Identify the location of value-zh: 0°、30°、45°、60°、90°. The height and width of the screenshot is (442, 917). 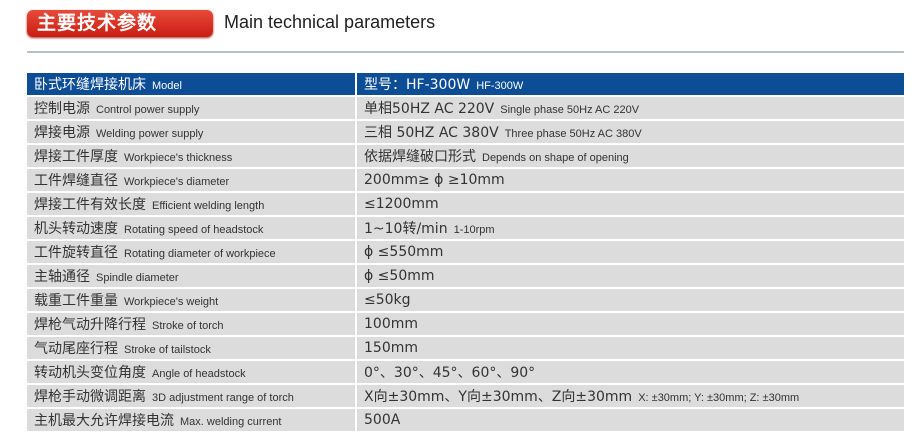
(450, 373).